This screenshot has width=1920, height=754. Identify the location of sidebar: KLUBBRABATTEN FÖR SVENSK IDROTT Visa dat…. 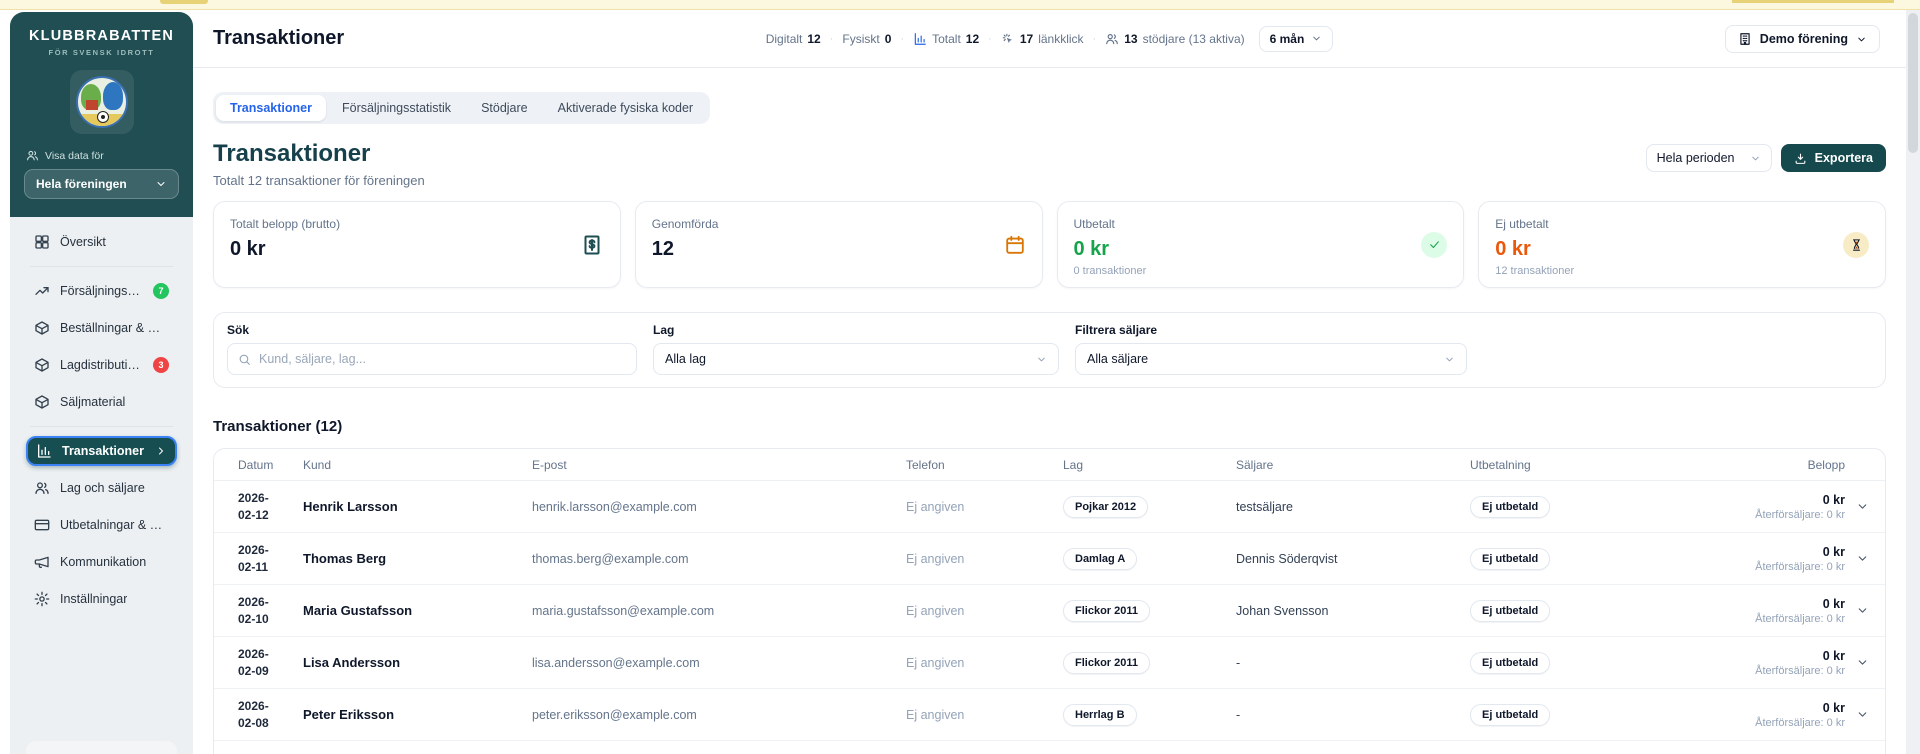
(101, 383).